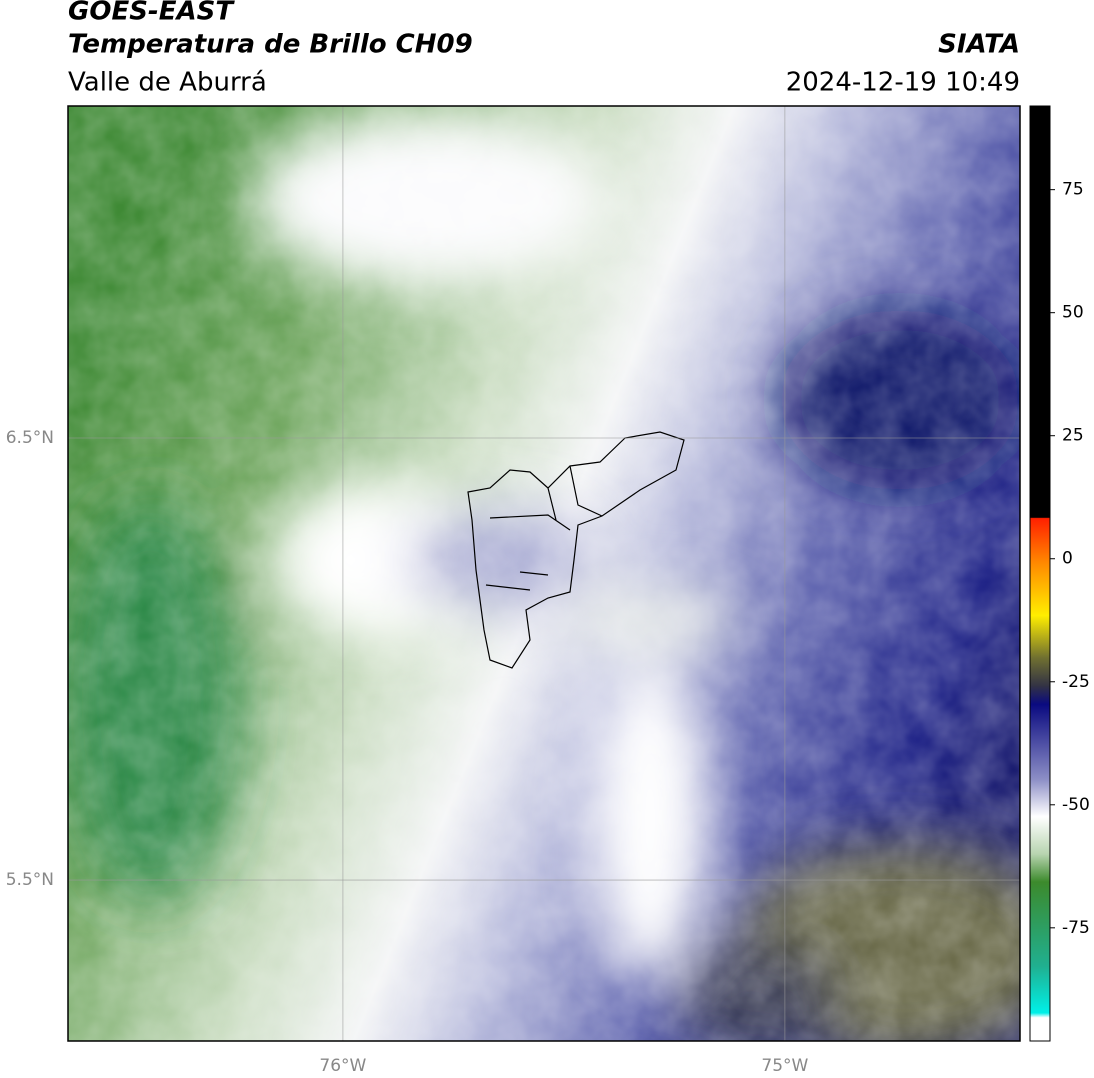 The width and height of the screenshot is (1094, 1078). What do you see at coordinates (270, 45) in the screenshot?
I see `subtitle: Temperatura de Brillo CH09` at bounding box center [270, 45].